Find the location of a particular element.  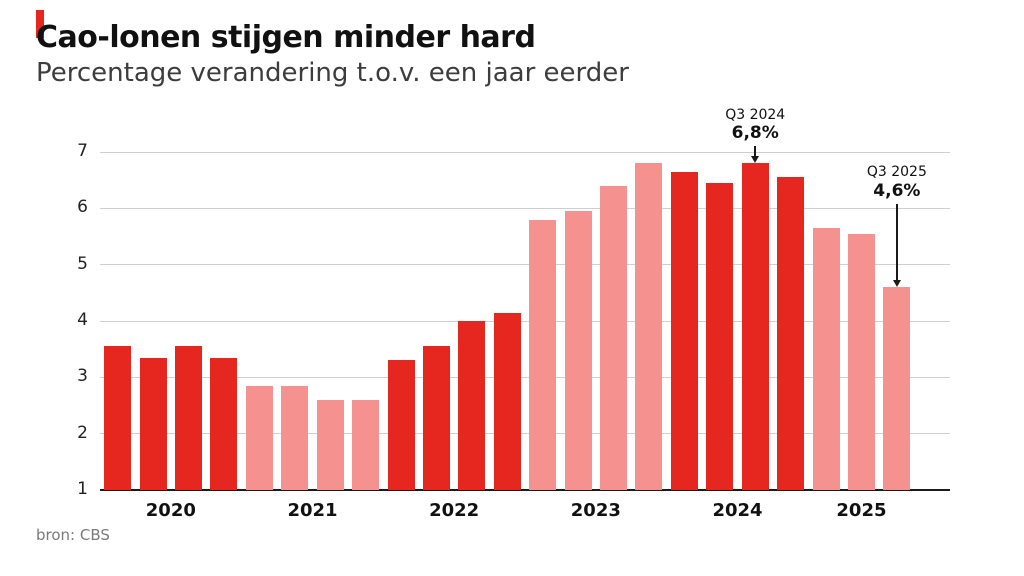

annotation-quarter-label: Q3 2024 is located at coordinates (755, 114).